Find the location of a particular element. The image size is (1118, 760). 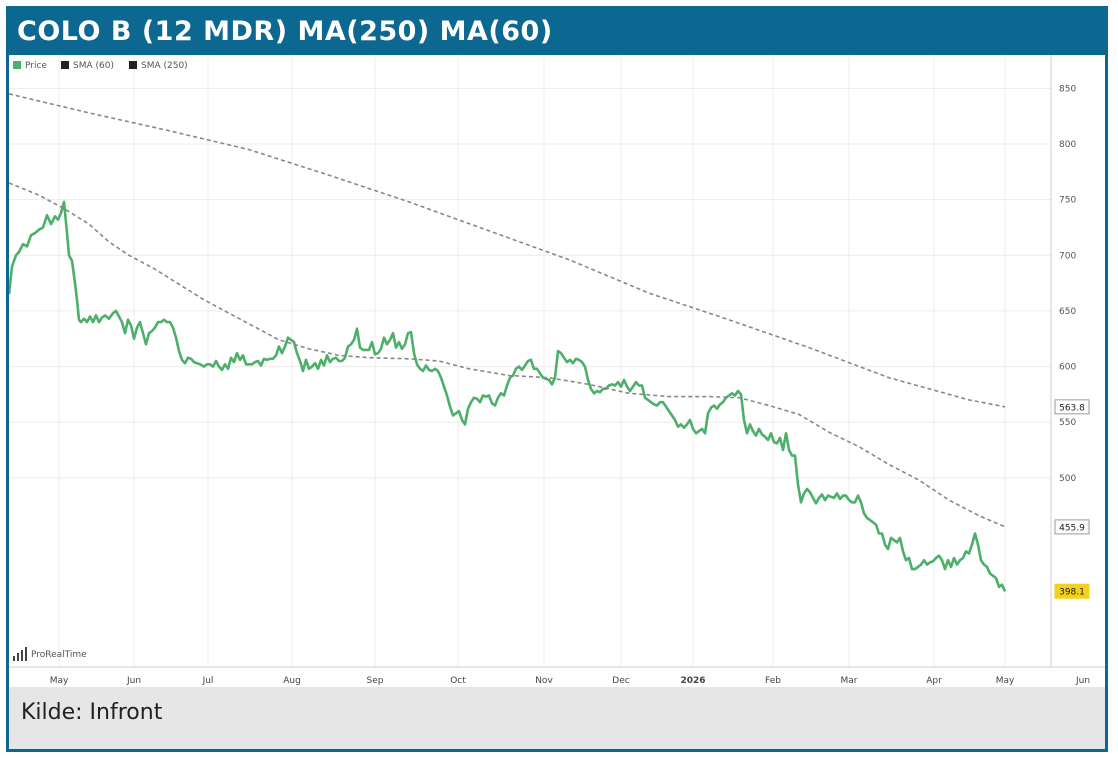

legend-entry-price: Price is located at coordinates (30, 66).